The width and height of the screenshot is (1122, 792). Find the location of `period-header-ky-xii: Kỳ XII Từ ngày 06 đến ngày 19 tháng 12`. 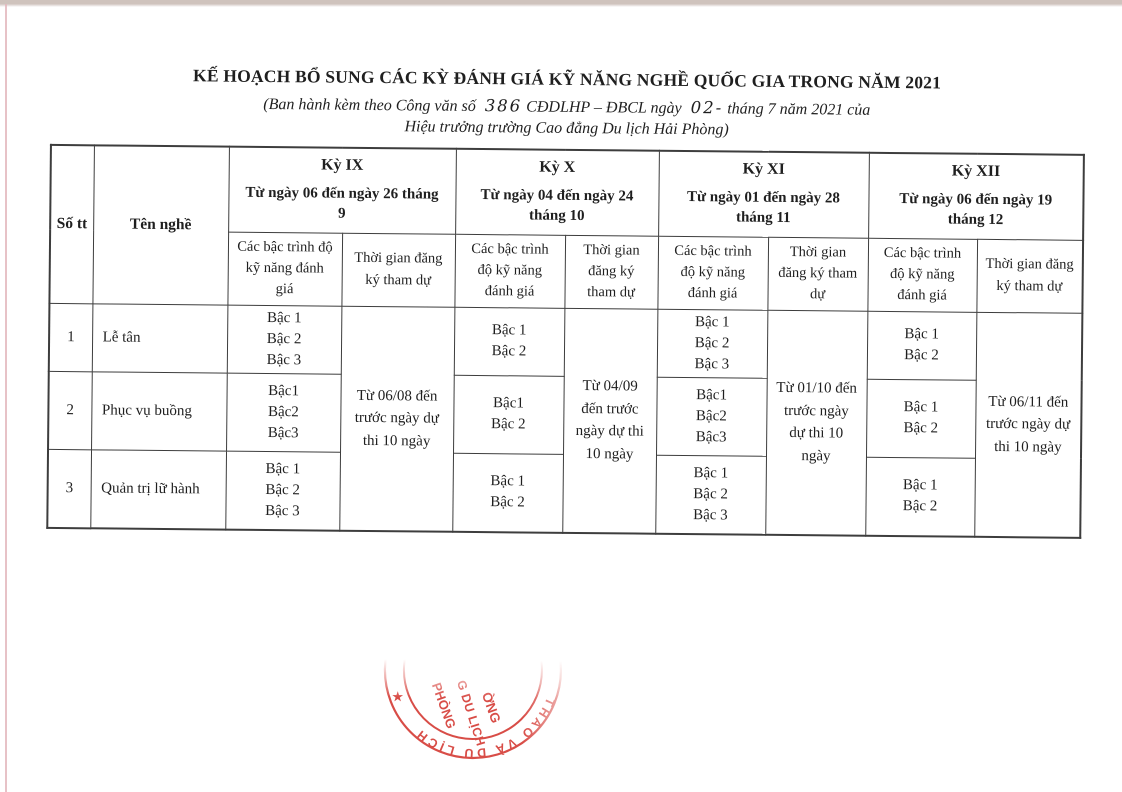

period-header-ky-xii: Kỳ XII Từ ngày 06 đến ngày 19 tháng 12 is located at coordinates (976, 196).